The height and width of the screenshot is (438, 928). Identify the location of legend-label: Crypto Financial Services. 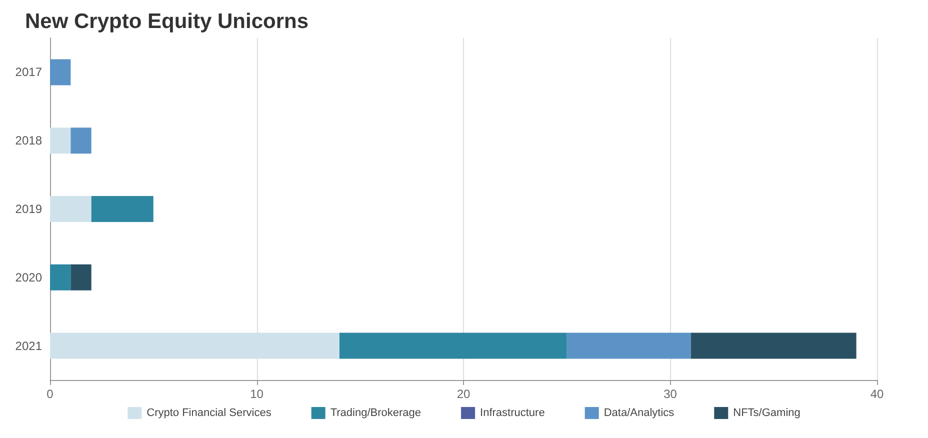
(209, 413).